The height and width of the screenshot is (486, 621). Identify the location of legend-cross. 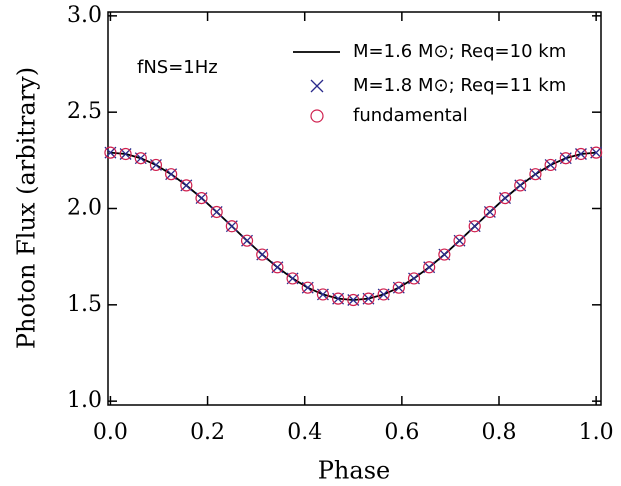
(317, 86).